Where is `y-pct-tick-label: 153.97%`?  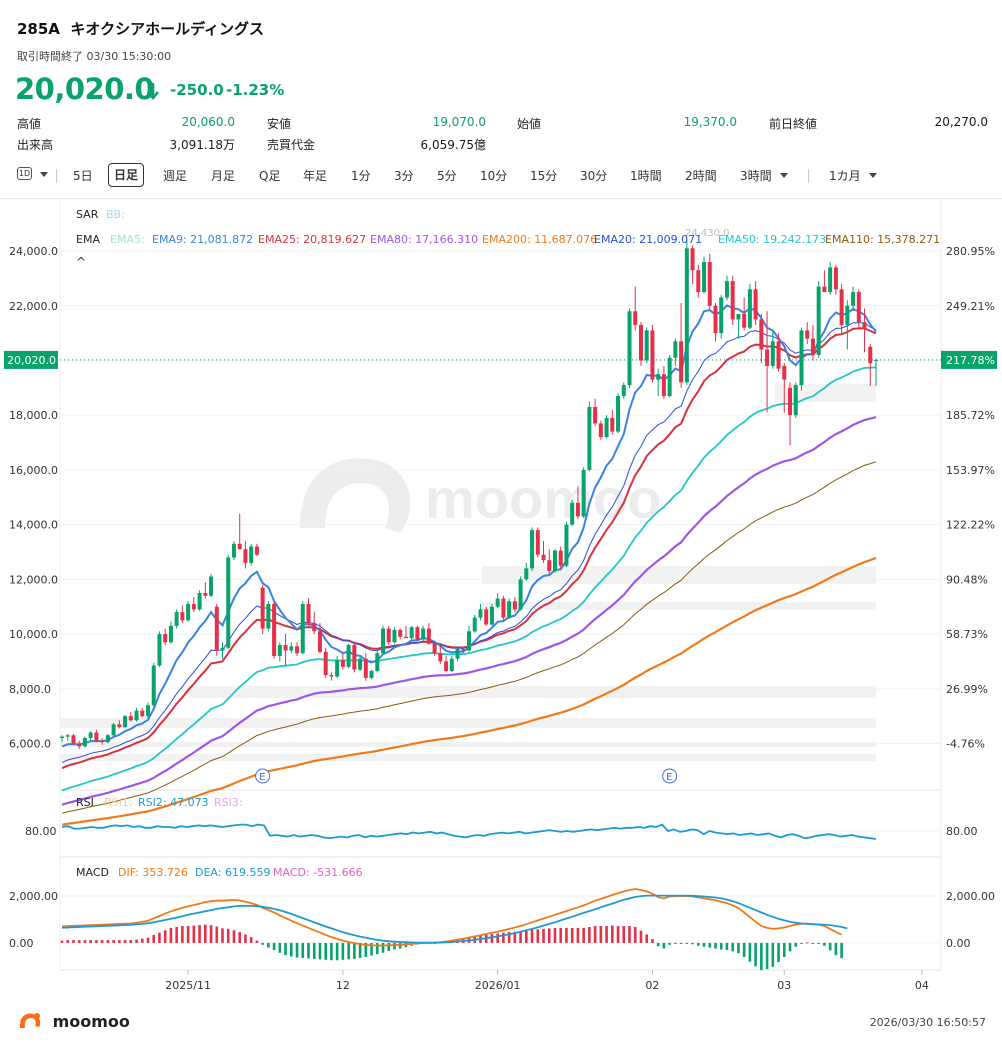 y-pct-tick-label: 153.97% is located at coordinates (970, 470).